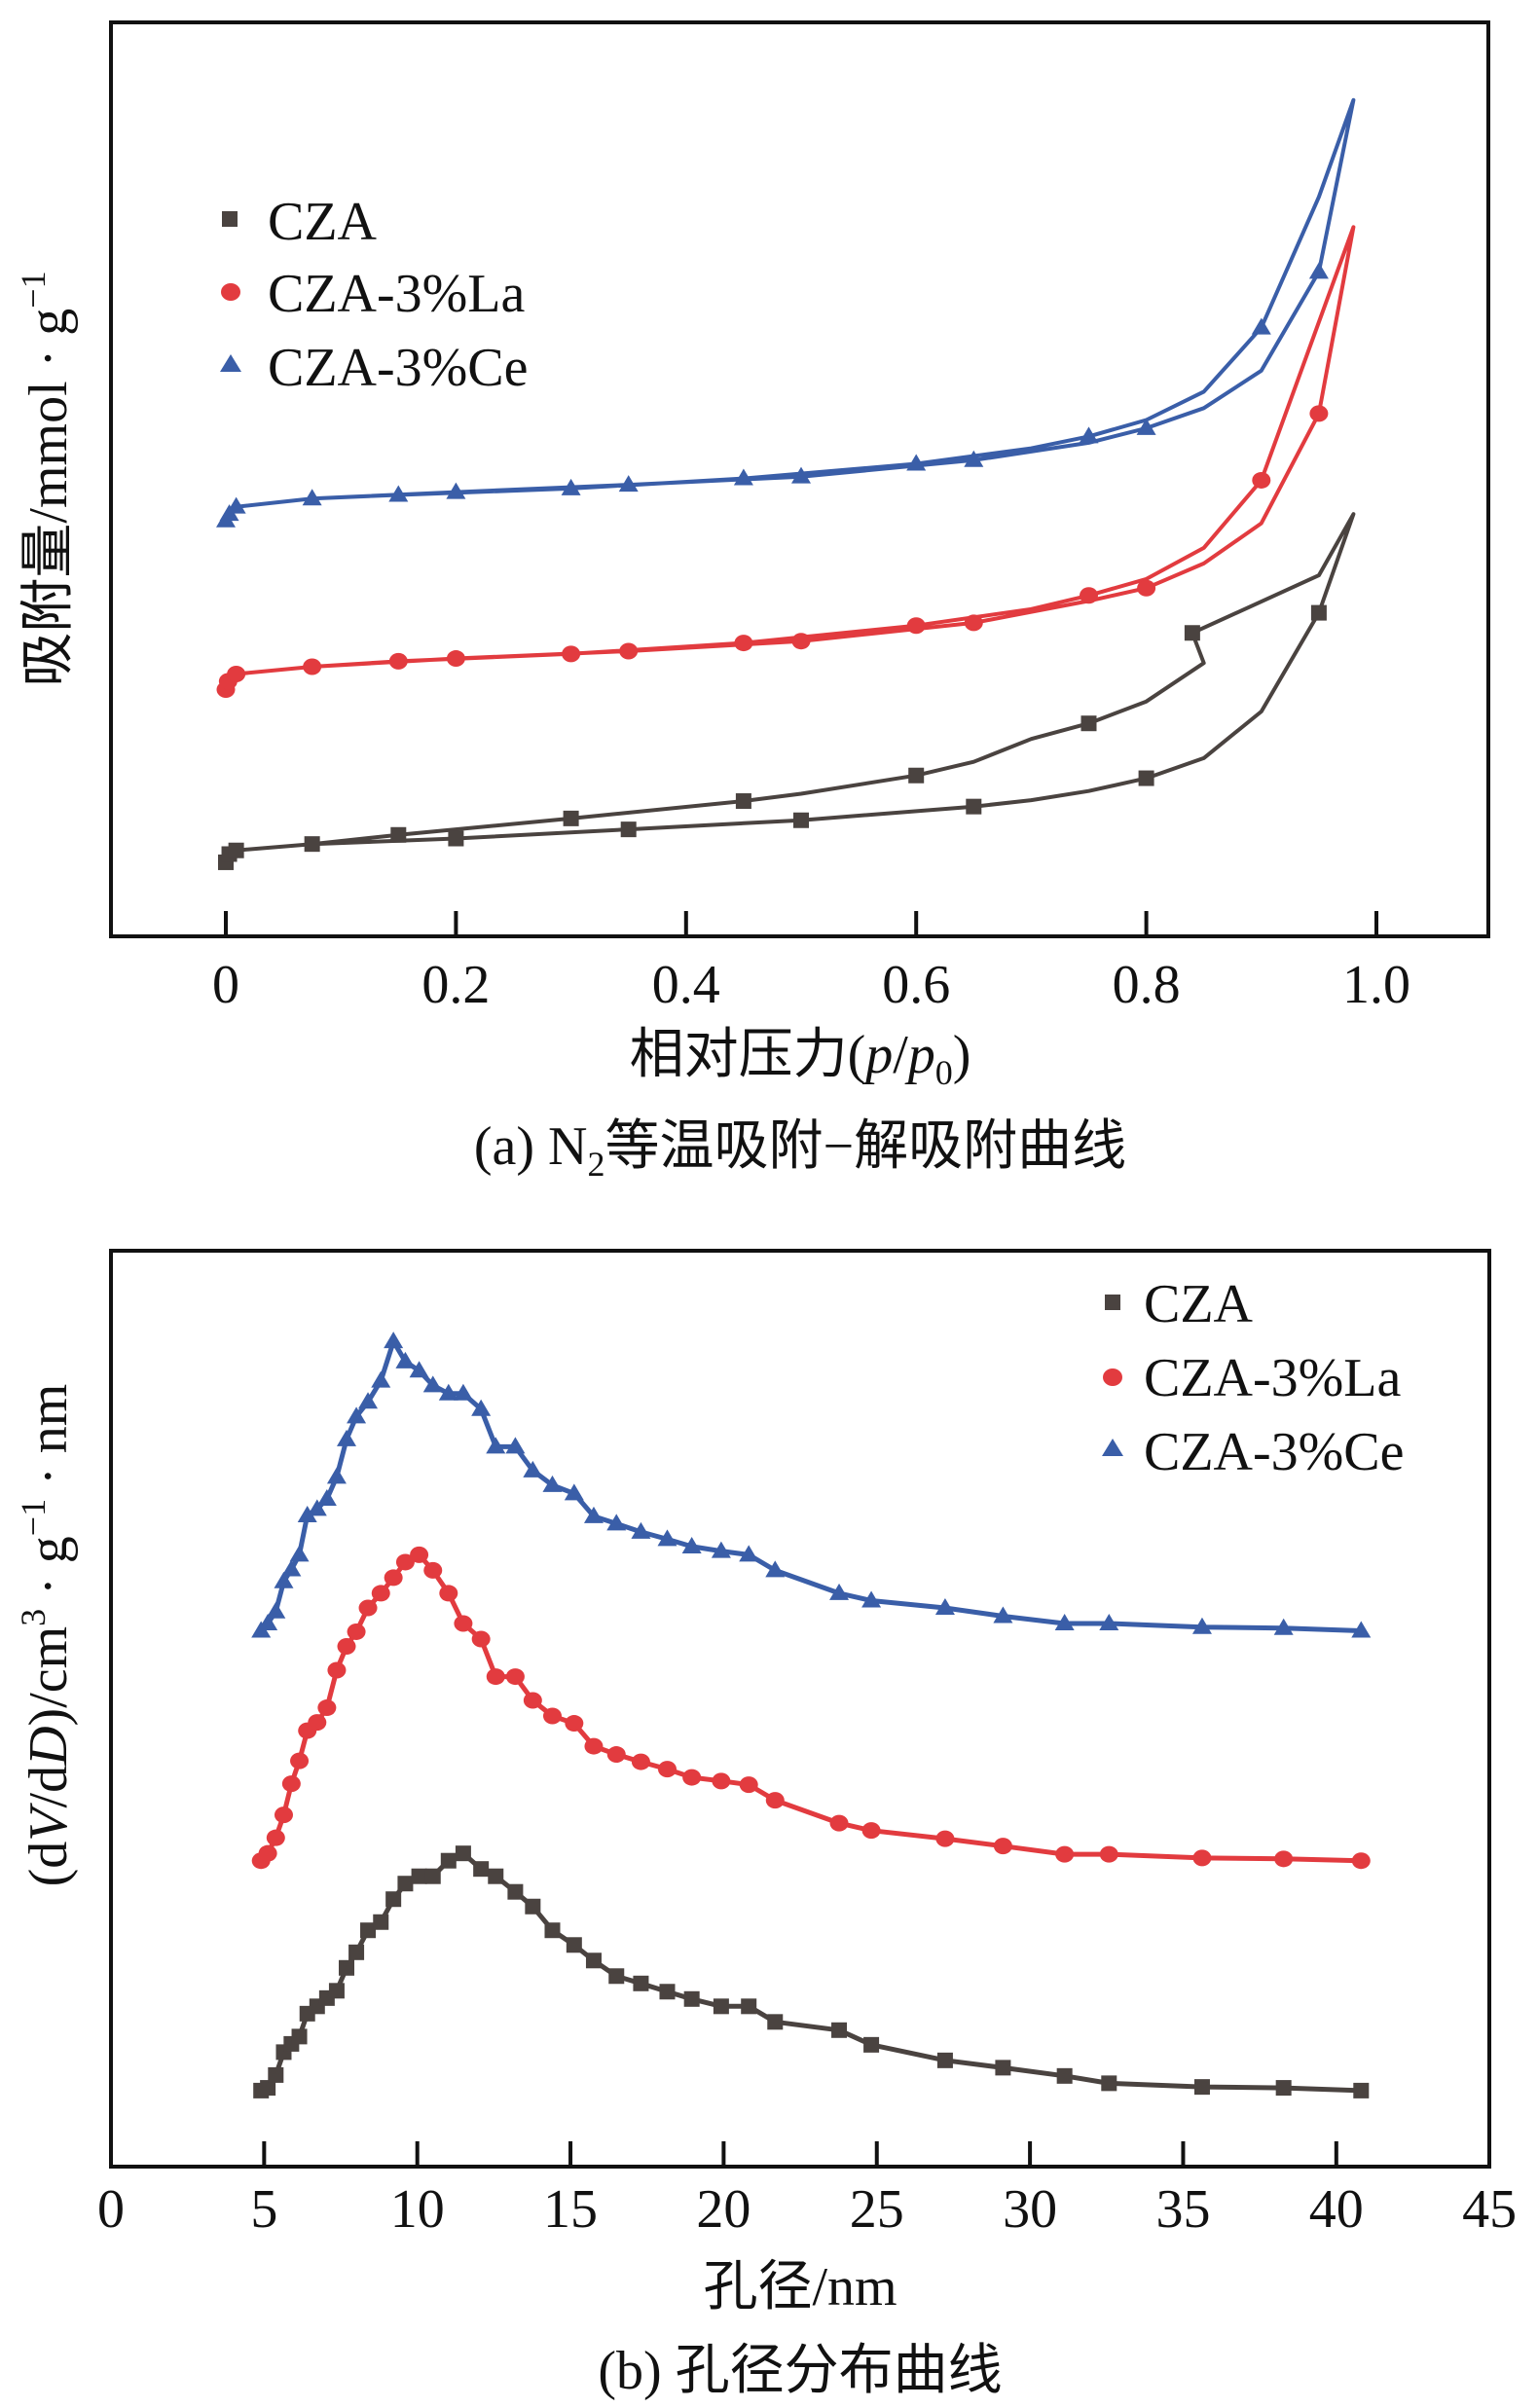  What do you see at coordinates (786, 312) in the screenshot?
I see `series-cza-3-ce` at bounding box center [786, 312].